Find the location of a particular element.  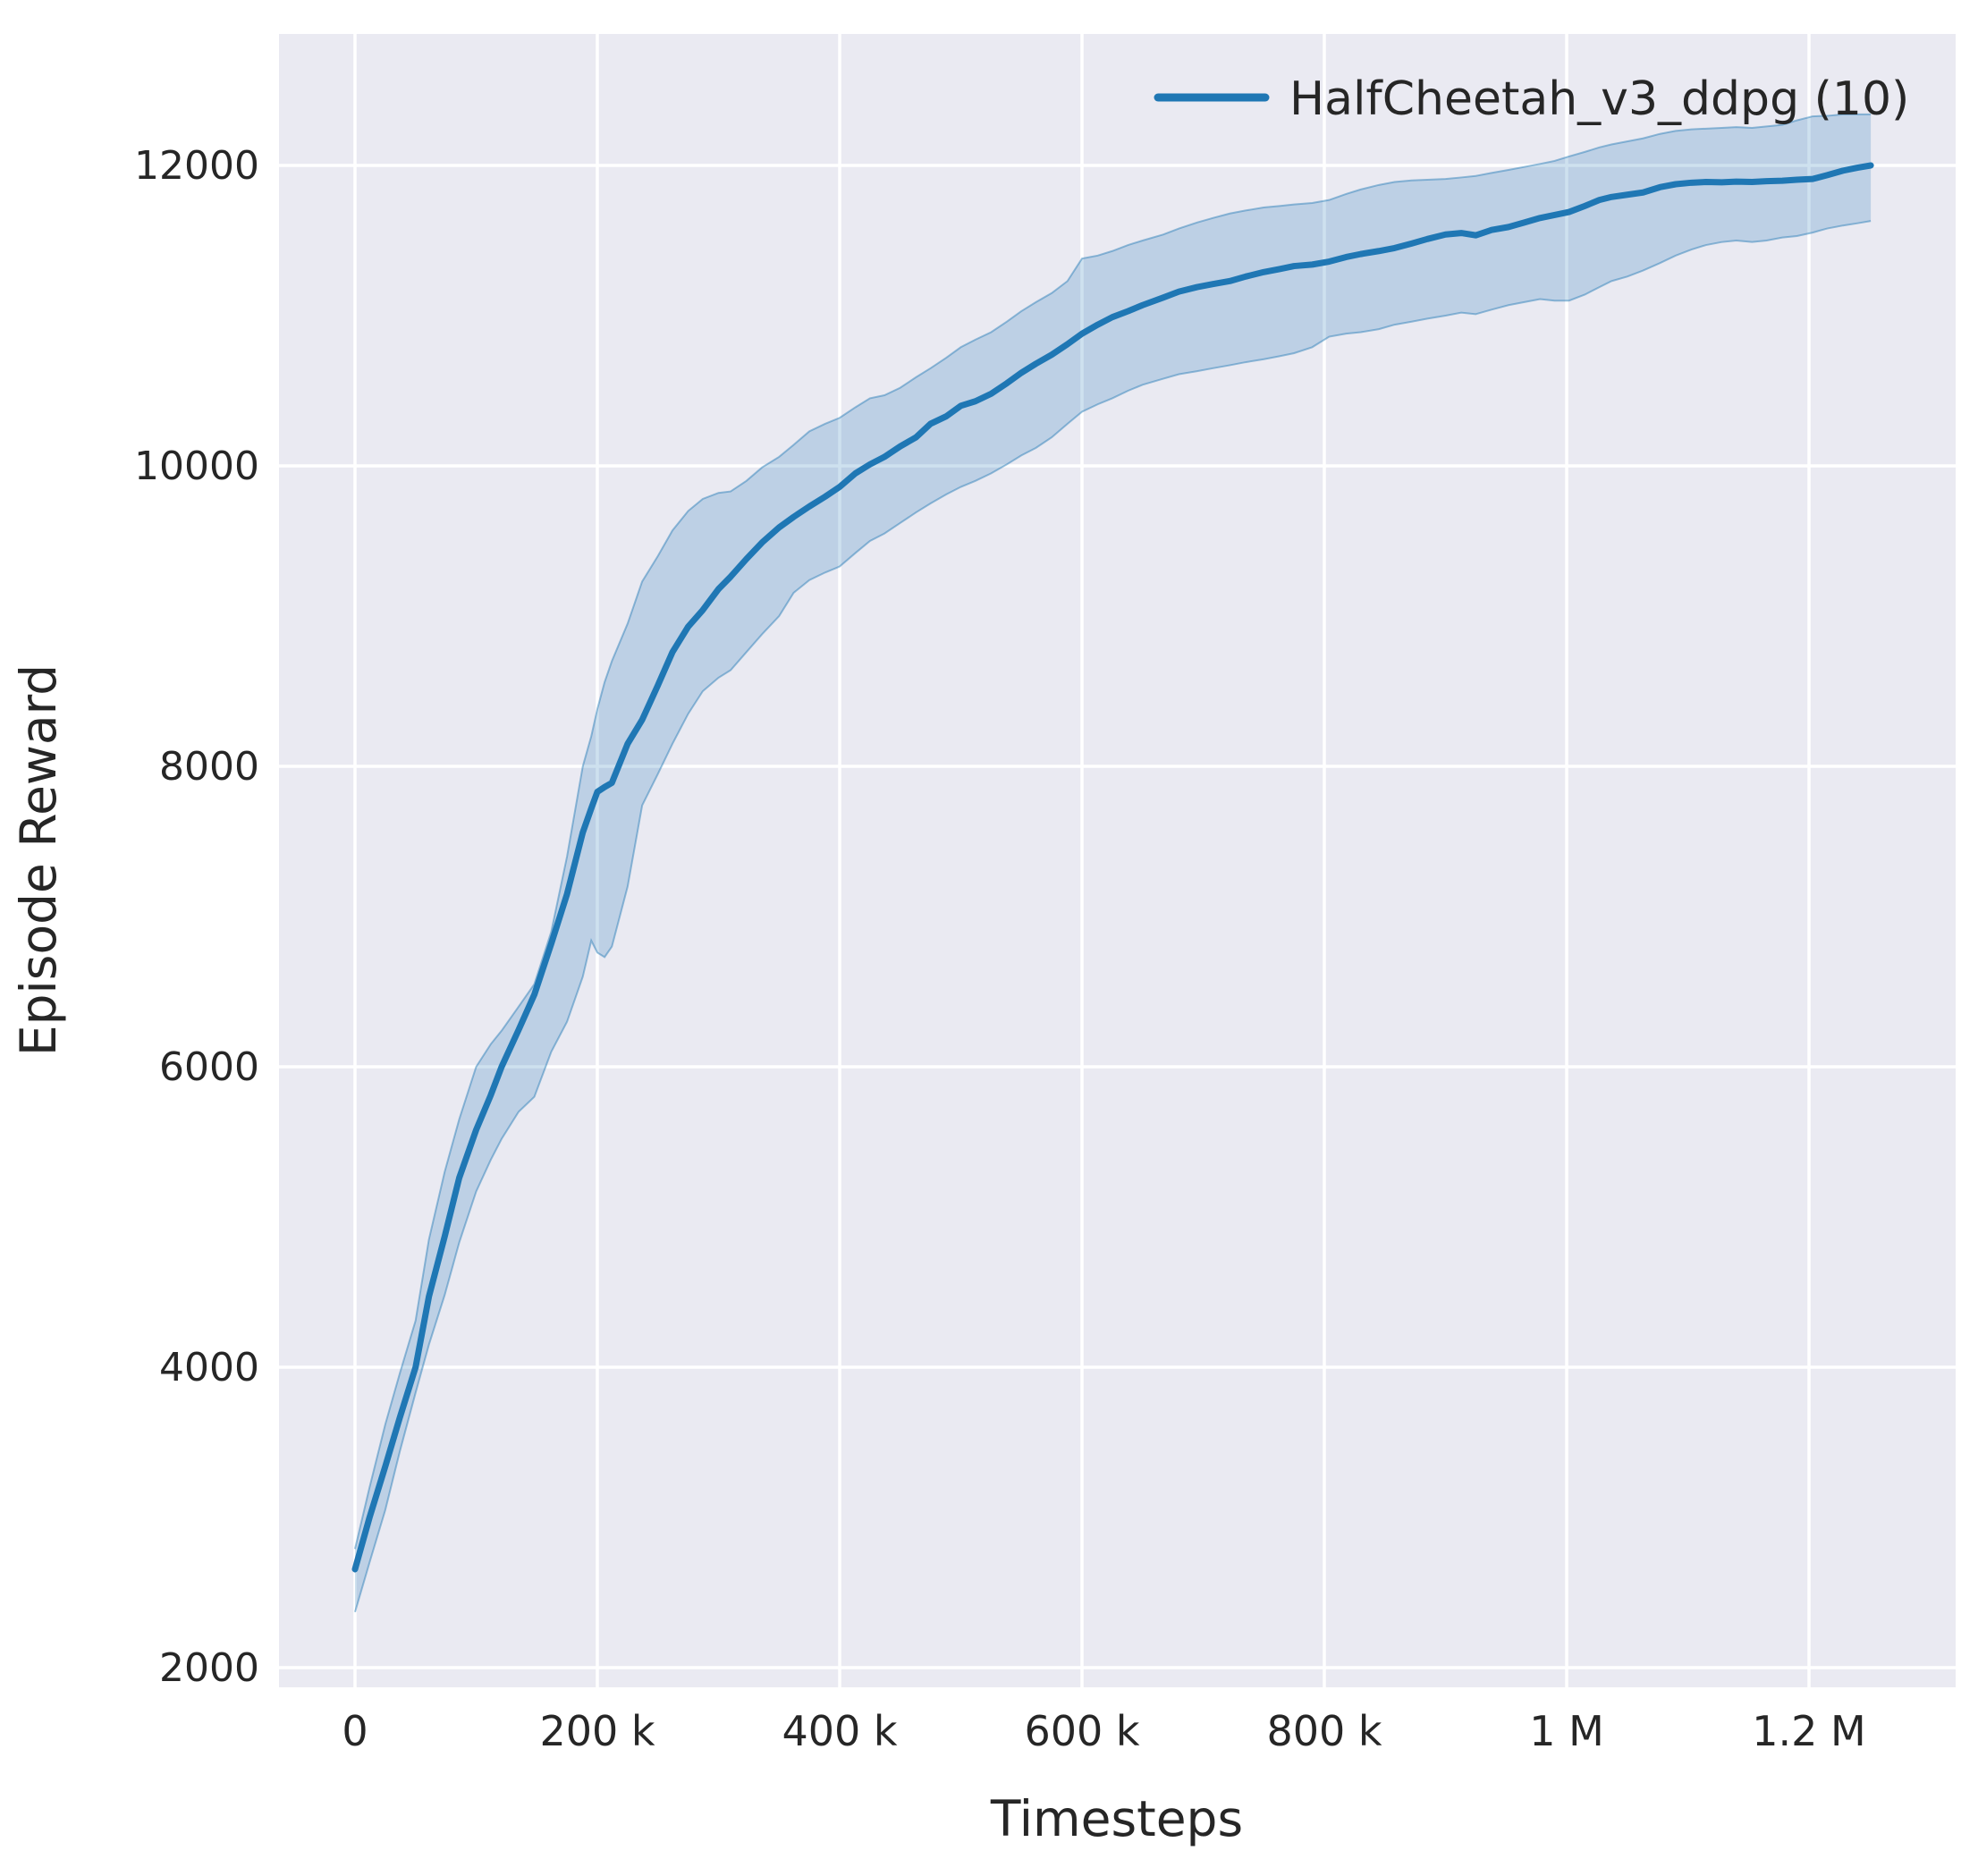

x-tick-label: 0 is located at coordinates (355, 1731).